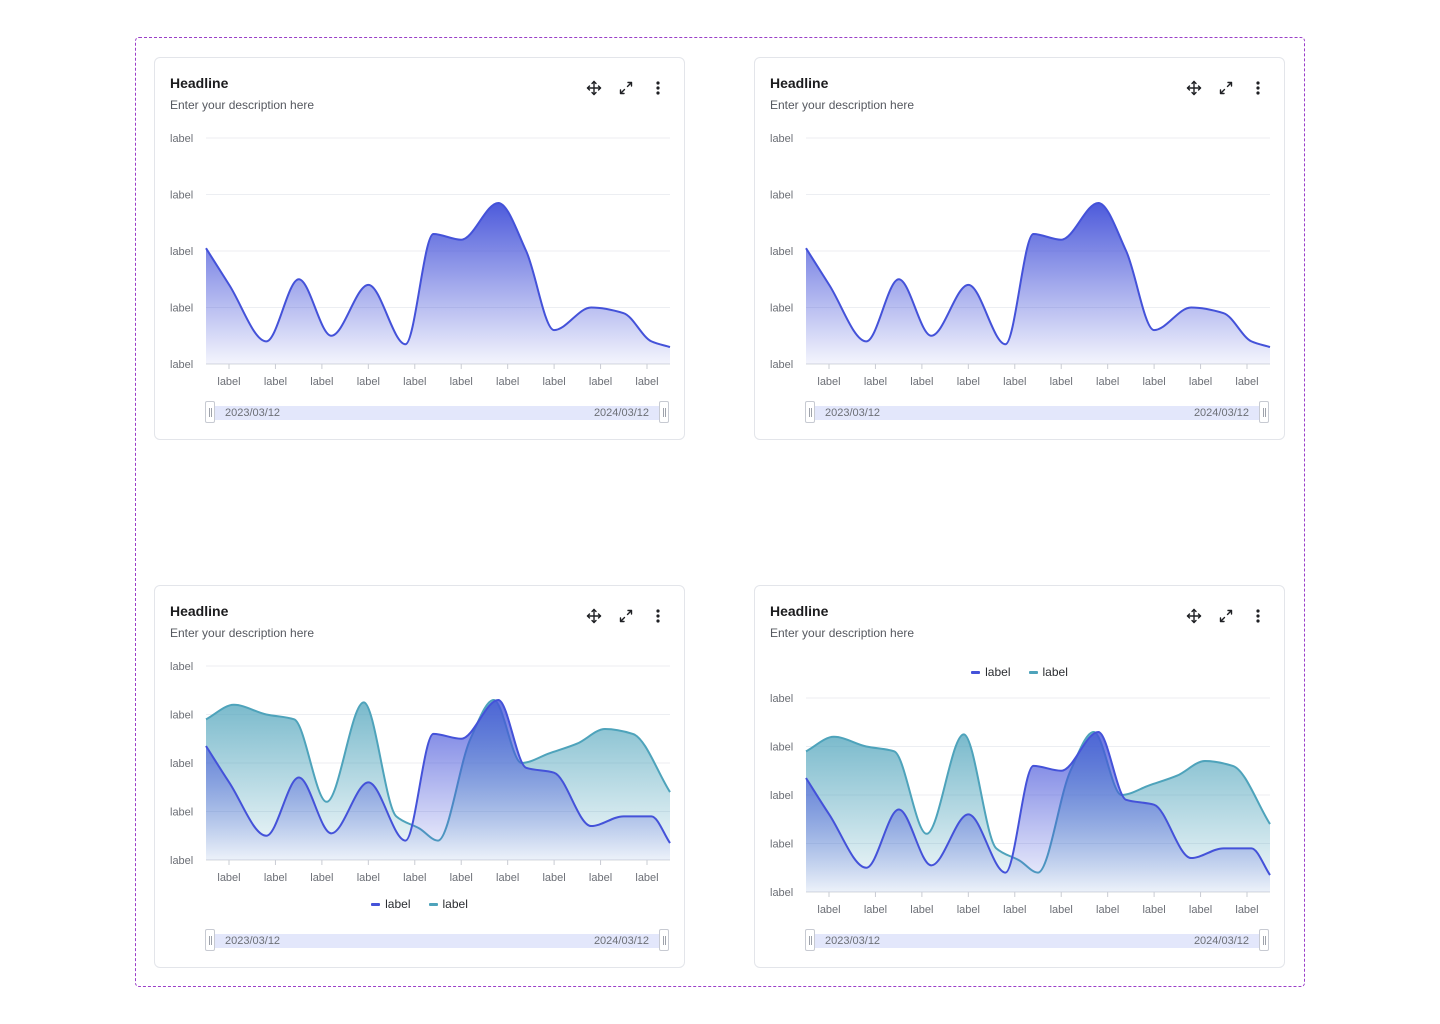  I want to click on chart-legend: label label, so click(419, 904).